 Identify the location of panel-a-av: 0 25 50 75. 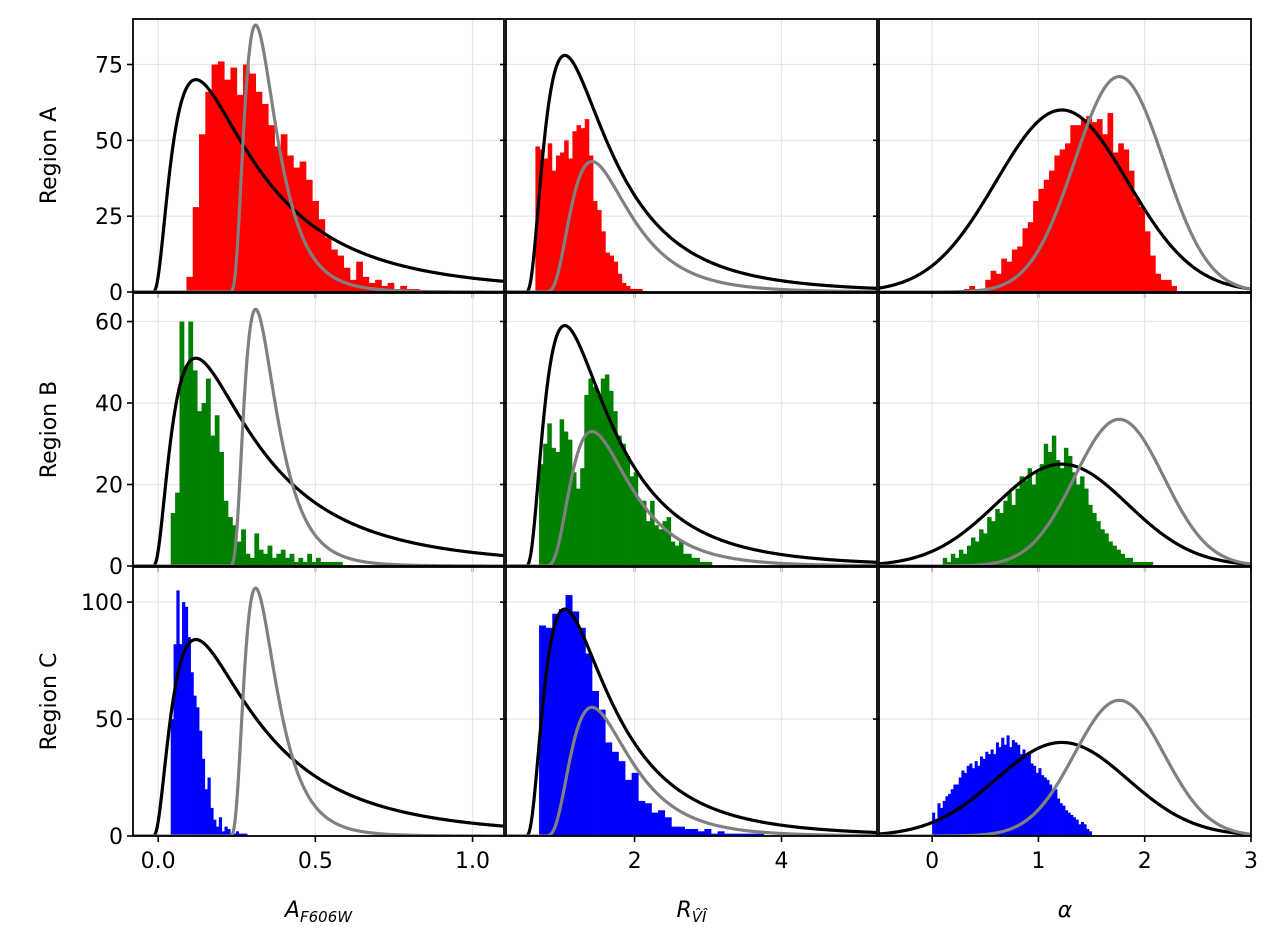
(300, 162).